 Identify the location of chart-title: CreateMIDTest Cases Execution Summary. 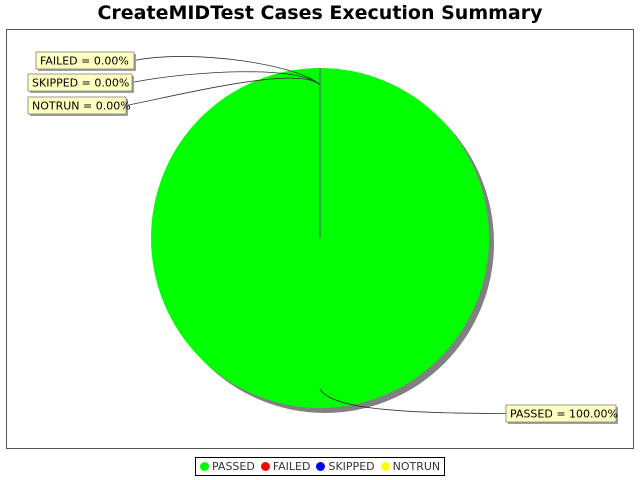
(320, 13).